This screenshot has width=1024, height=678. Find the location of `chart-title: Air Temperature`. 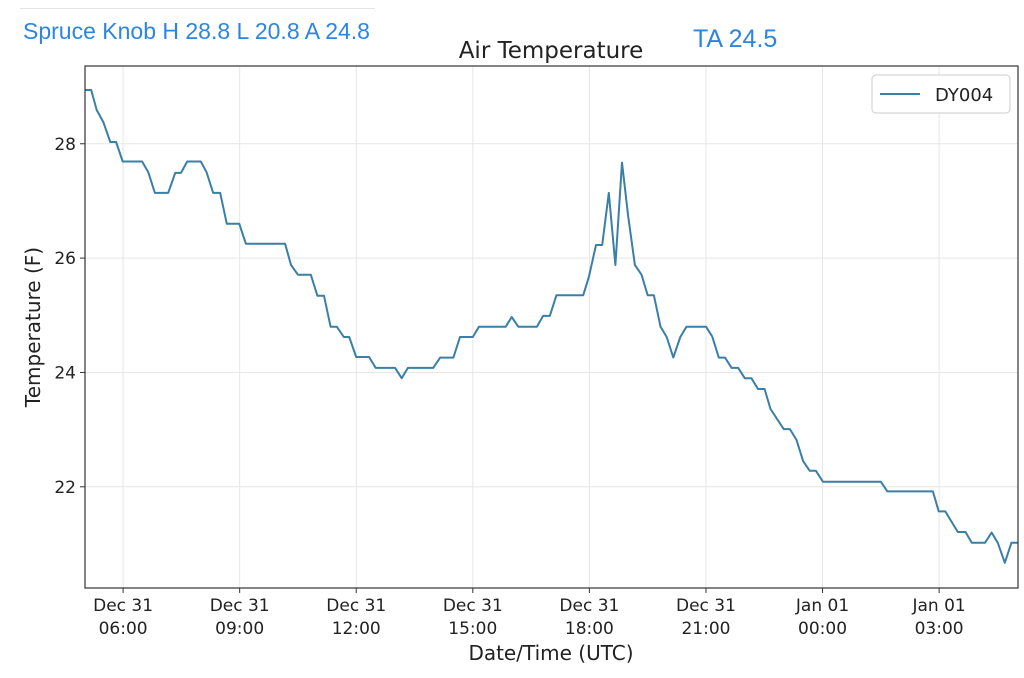

chart-title: Air Temperature is located at coordinates (551, 51).